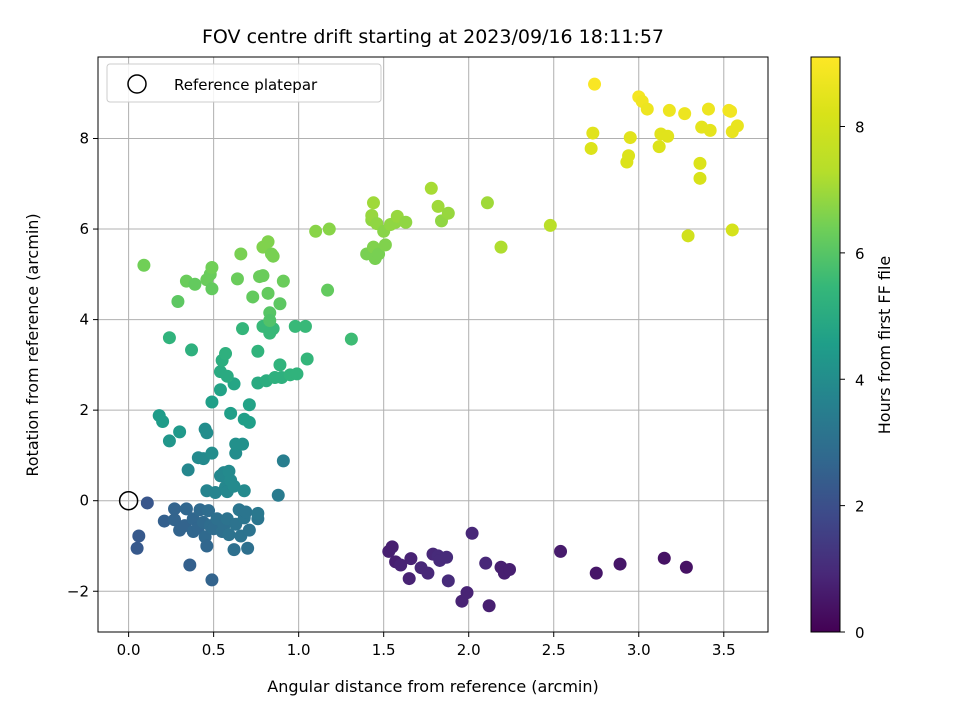 This screenshot has width=960, height=720. I want to click on colorbar-ticks: 0 2 4 6 8, so click(852, 380).